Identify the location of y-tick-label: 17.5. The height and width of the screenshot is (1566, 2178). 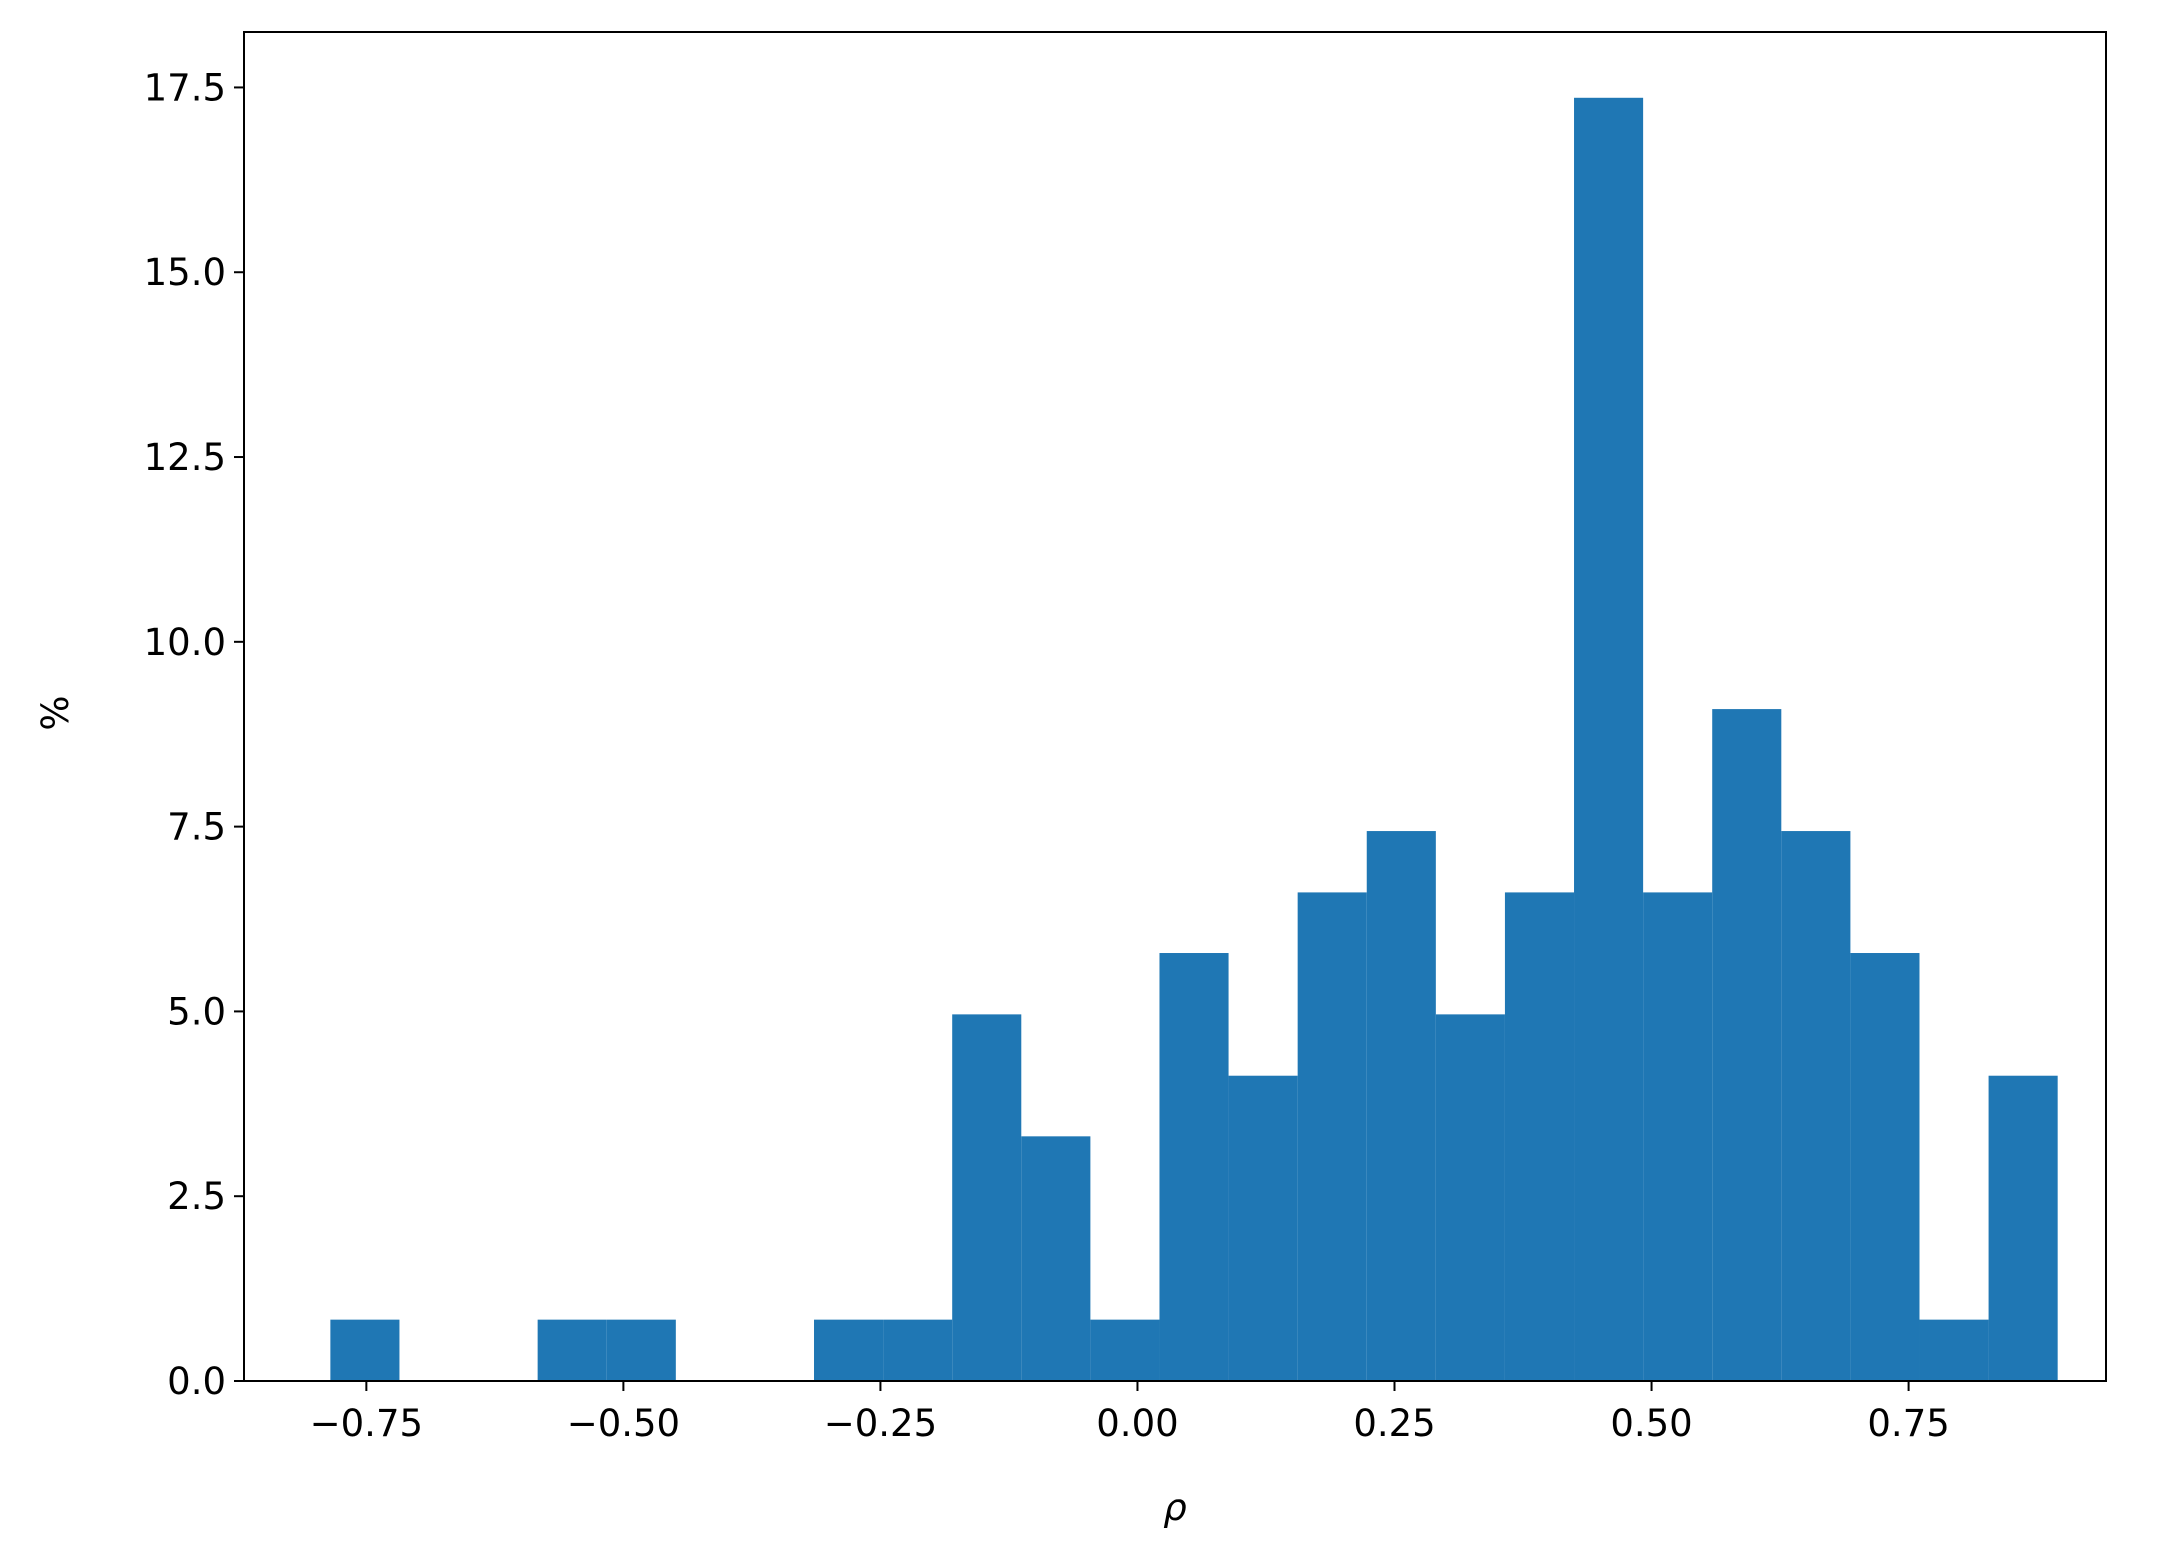
(185, 87).